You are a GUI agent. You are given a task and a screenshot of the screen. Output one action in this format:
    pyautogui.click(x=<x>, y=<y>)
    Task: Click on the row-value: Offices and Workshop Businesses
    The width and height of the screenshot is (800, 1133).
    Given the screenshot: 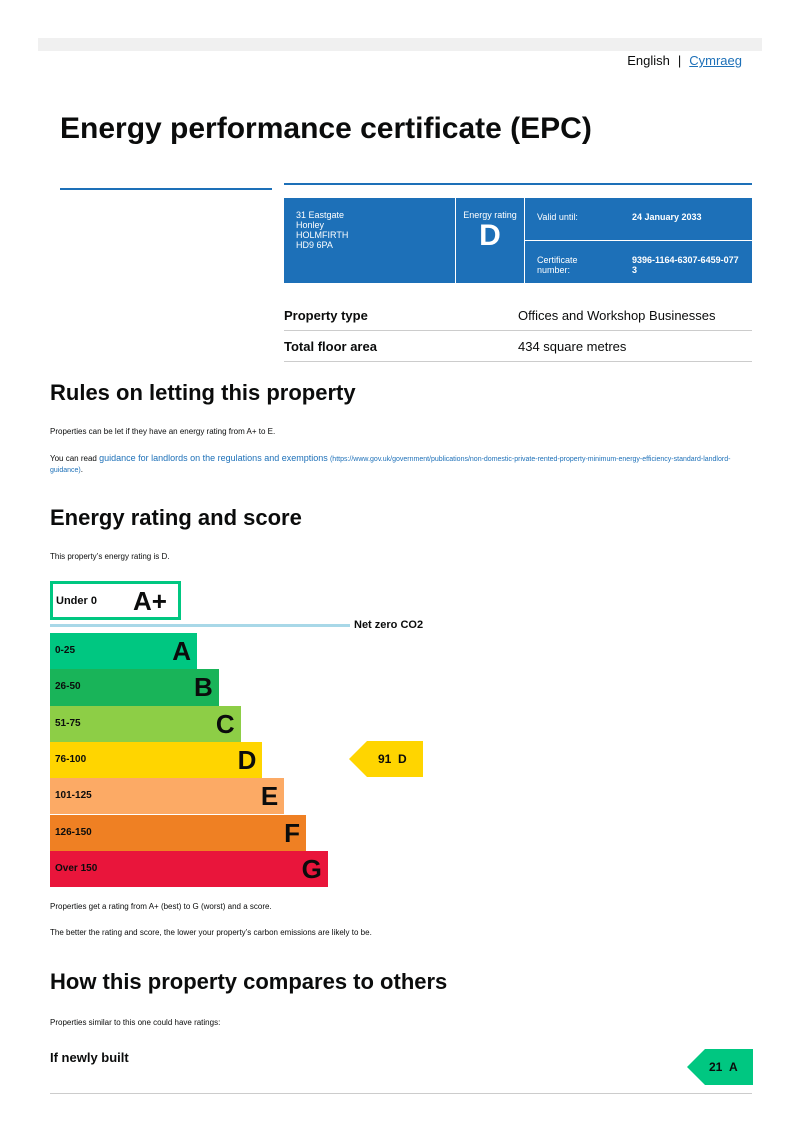 What is the action you would take?
    pyautogui.click(x=617, y=315)
    